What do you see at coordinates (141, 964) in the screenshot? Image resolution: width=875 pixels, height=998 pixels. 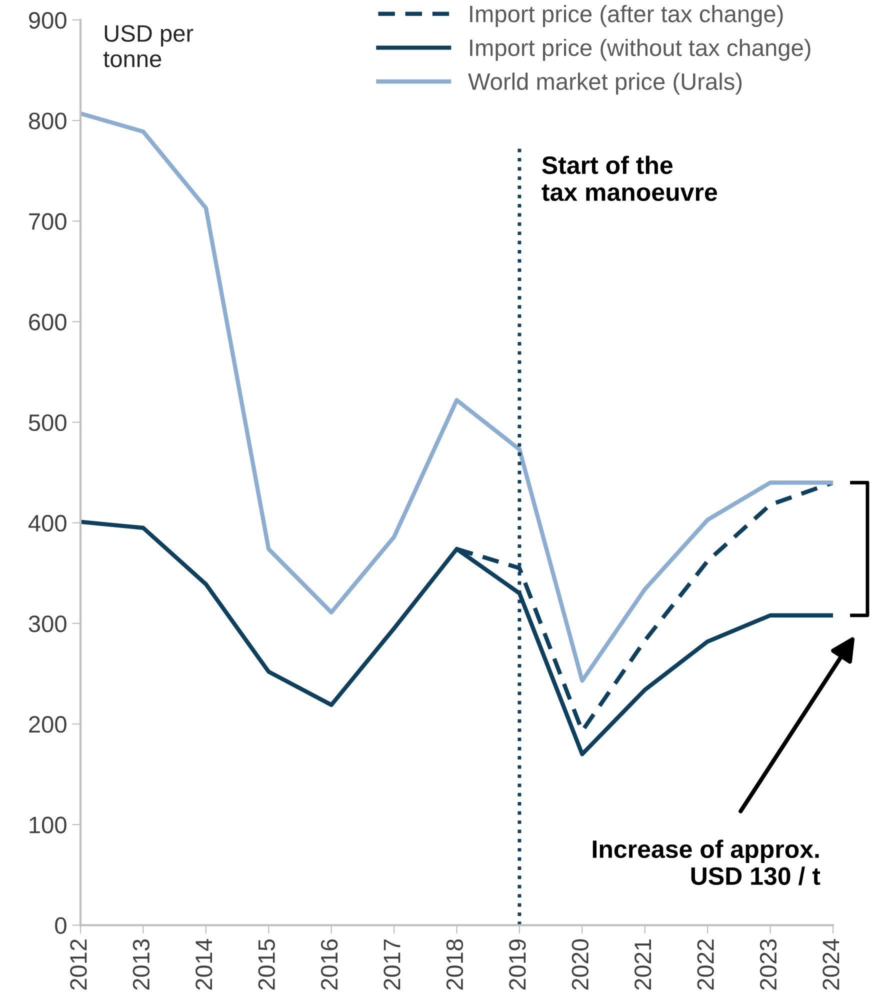 I see `x-tick-label: 2013` at bounding box center [141, 964].